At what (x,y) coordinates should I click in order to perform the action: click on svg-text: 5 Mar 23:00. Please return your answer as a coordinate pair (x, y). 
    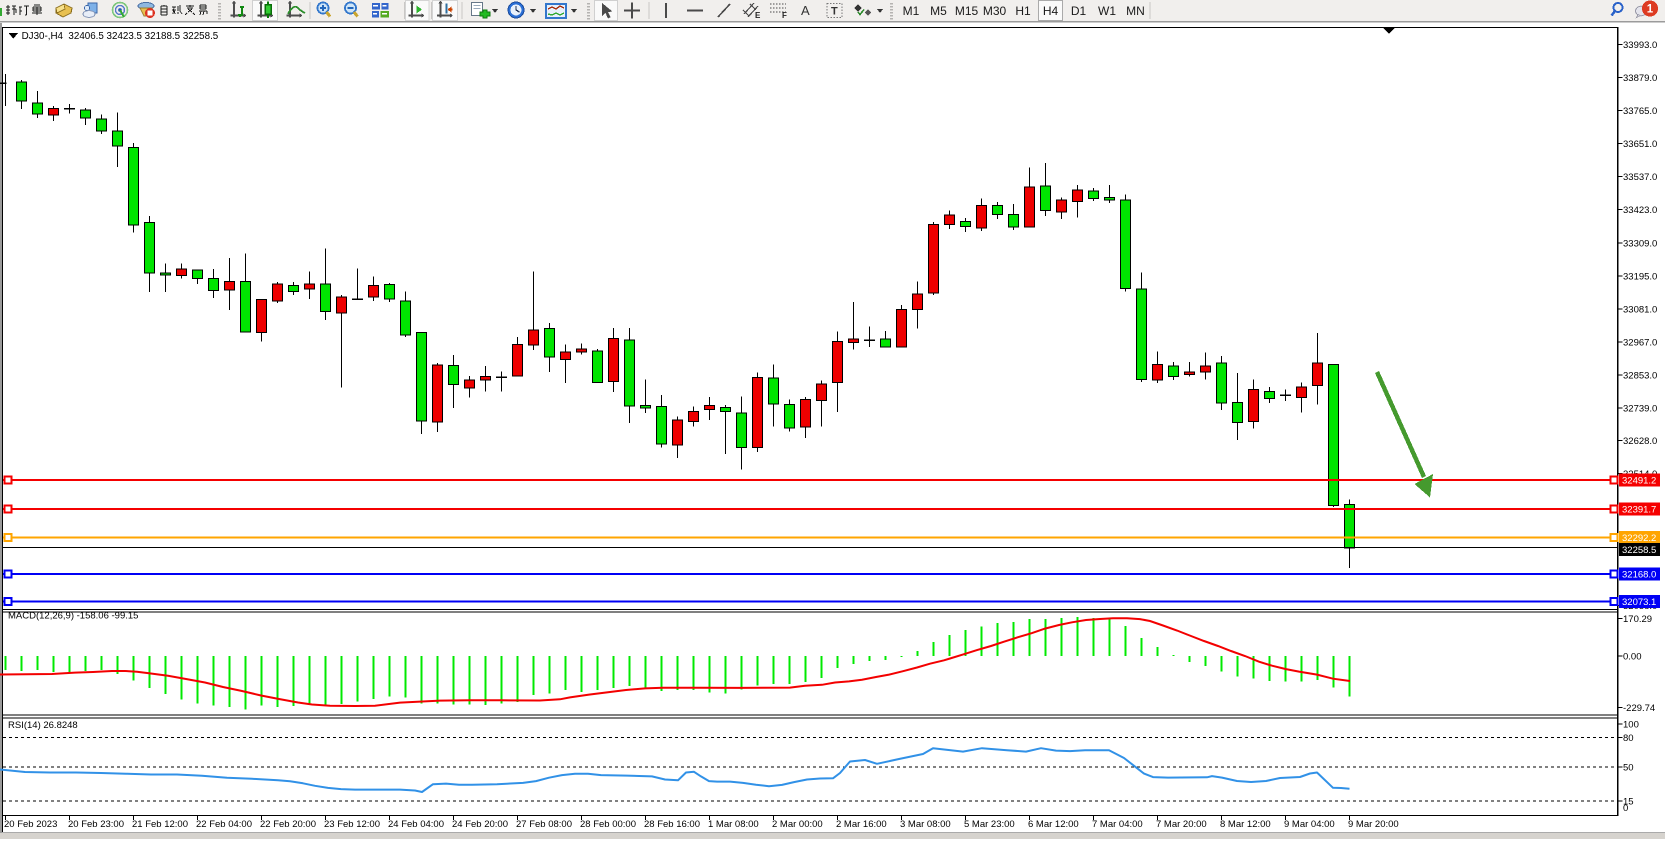
    Looking at the image, I should click on (989, 824).